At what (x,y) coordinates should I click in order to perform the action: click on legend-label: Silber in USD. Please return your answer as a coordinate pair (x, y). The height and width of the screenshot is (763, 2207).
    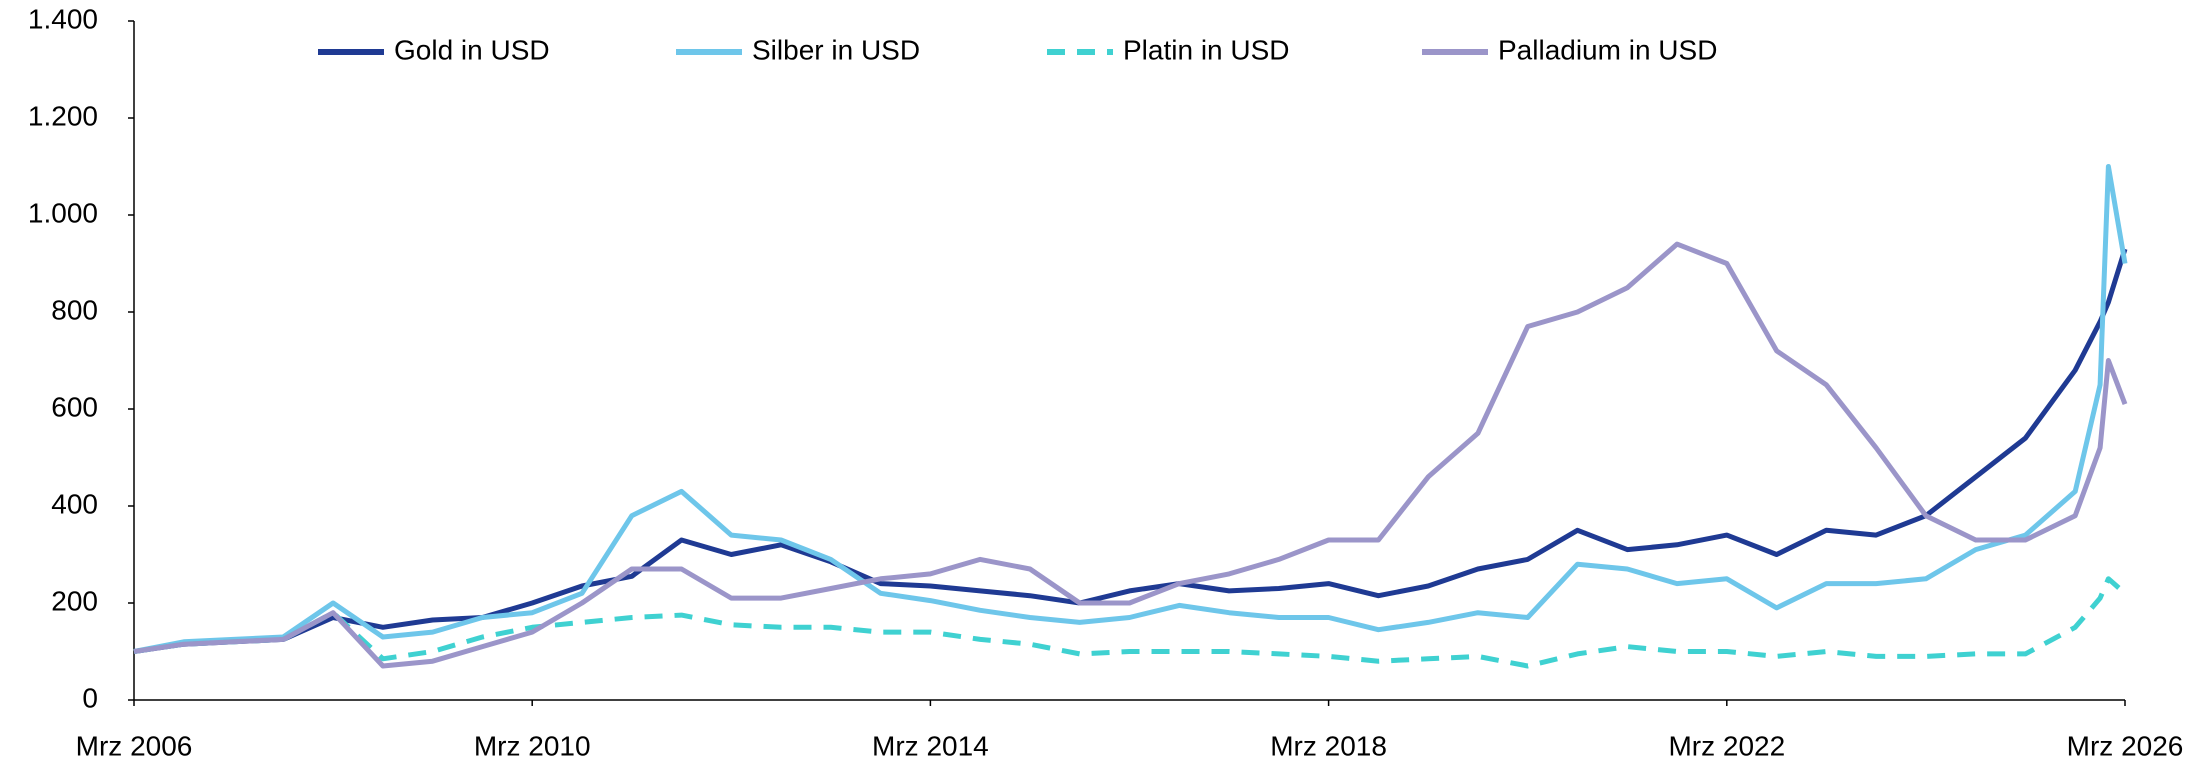
    Looking at the image, I should click on (836, 49).